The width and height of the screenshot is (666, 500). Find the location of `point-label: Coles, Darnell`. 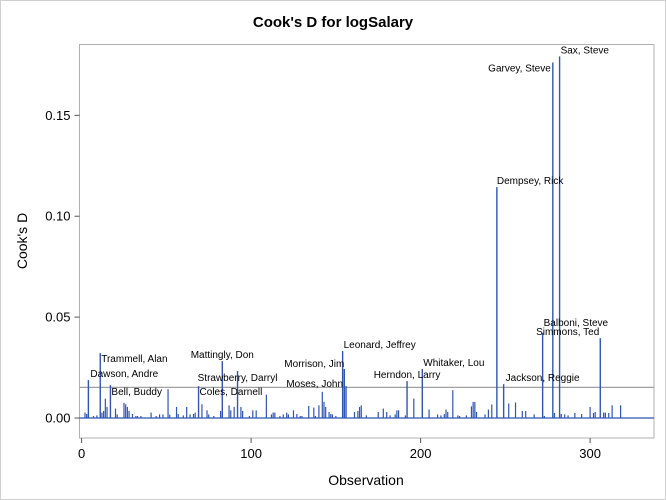

point-label: Coles, Darnell is located at coordinates (231, 392).